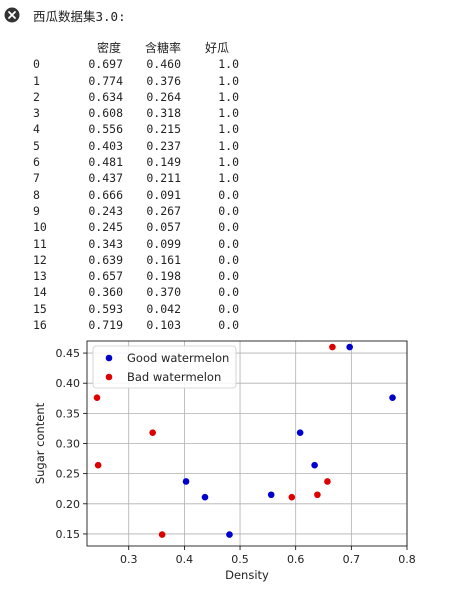 The height and width of the screenshot is (590, 474). Describe the element at coordinates (109, 377) in the screenshot. I see `legend-marker` at that location.